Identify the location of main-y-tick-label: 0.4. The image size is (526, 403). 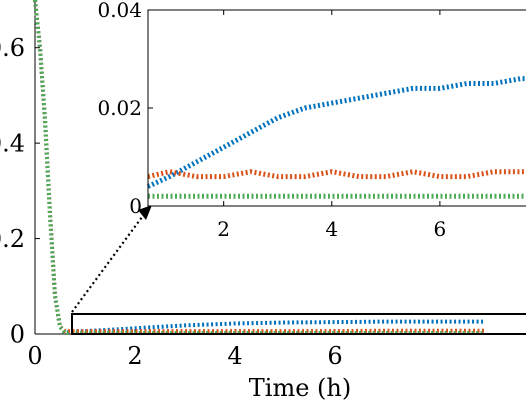
(12, 144).